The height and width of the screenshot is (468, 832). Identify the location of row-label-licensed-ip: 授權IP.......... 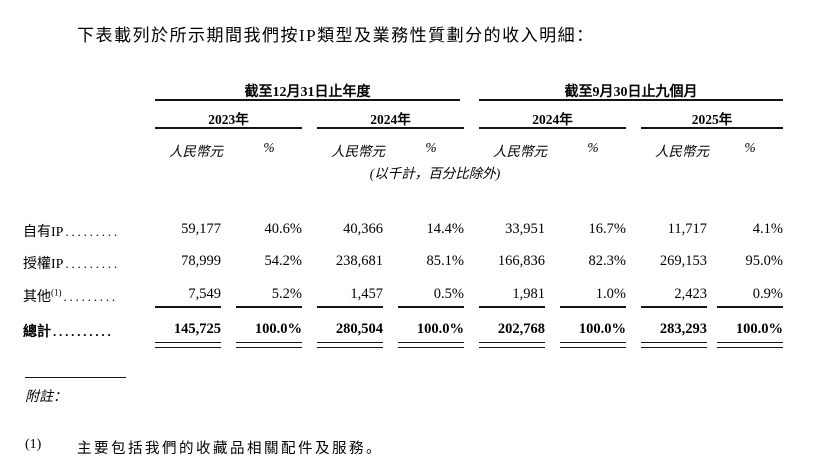
(71, 264).